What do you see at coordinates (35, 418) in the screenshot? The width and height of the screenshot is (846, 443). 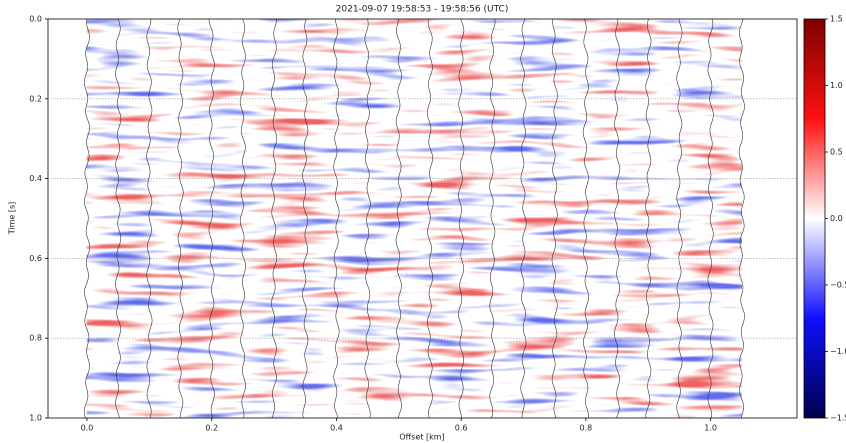 I see `y-tick-label: 1.0` at bounding box center [35, 418].